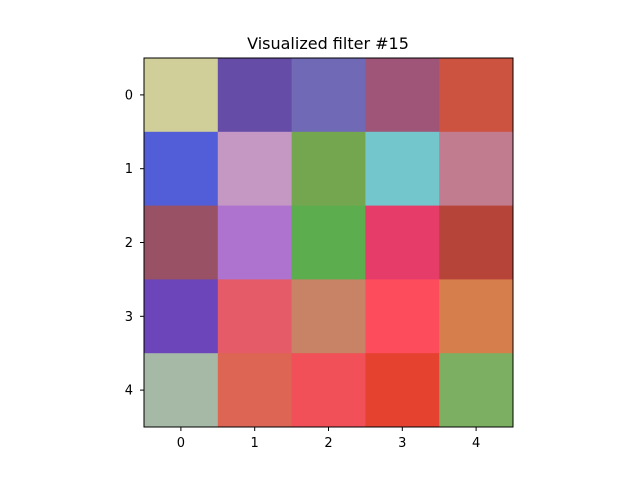 This screenshot has height=480, width=640. I want to click on heatmap-cell-r0-c3, so click(402, 95).